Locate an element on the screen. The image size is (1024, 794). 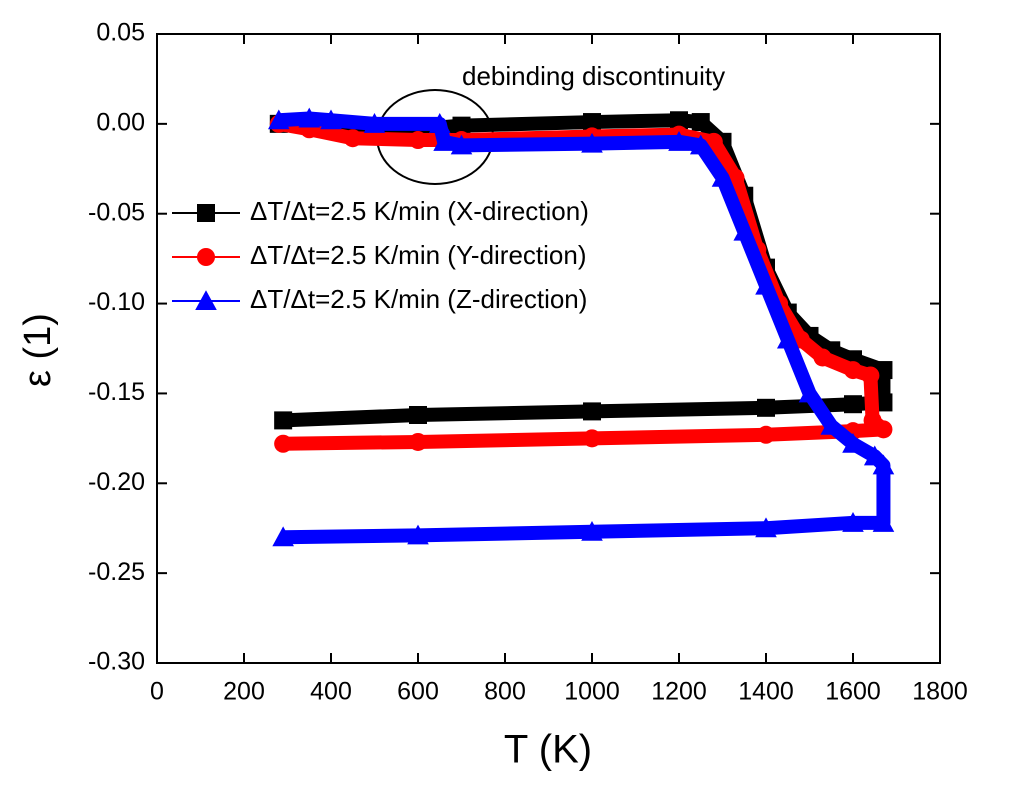
y-tick-label: -0.30 is located at coordinates (116, 662).